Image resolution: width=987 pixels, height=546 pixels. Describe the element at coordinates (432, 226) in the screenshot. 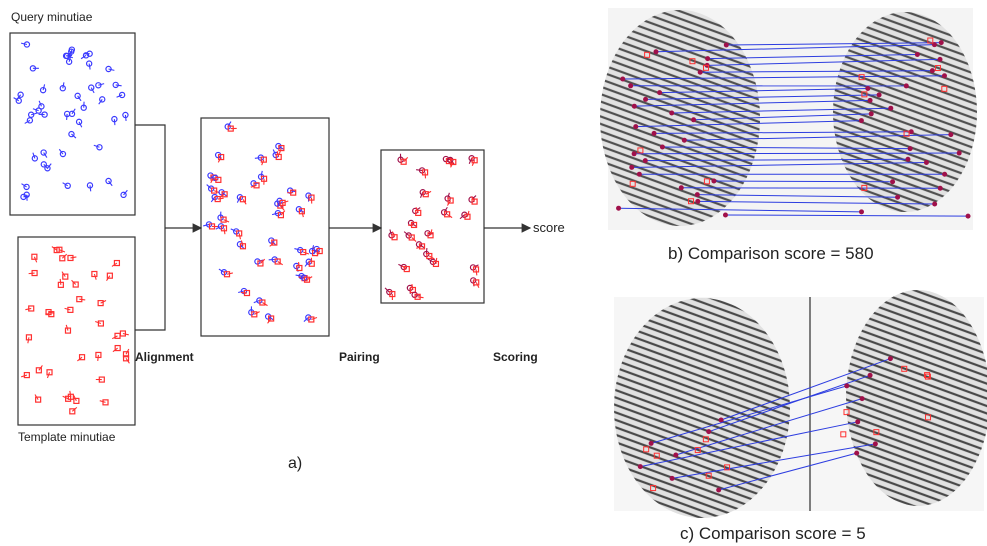

I see `pairing-box` at that location.